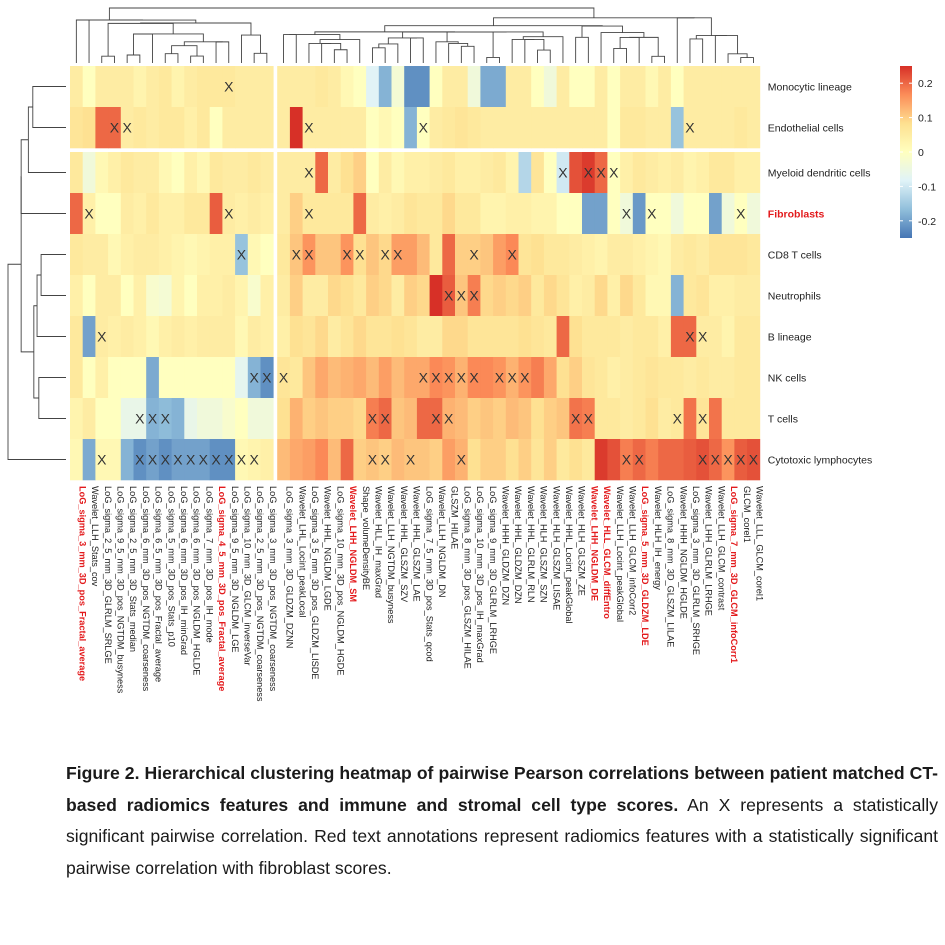 This screenshot has width=945, height=945. What do you see at coordinates (146, 589) in the screenshot?
I see `column-label: LoG_sigma_6_mm_3D_pos_NGTDM_coarseness` at bounding box center [146, 589].